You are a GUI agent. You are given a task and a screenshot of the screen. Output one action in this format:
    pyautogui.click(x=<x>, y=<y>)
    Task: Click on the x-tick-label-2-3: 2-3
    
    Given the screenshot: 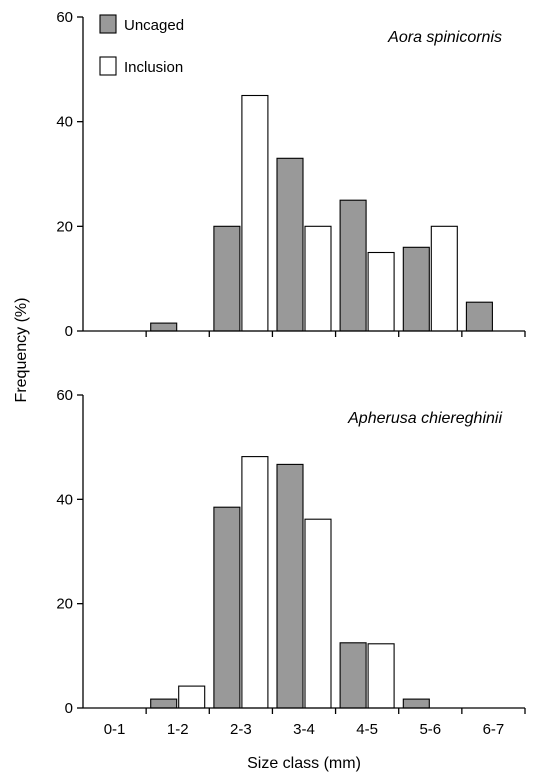 What is the action you would take?
    pyautogui.click(x=241, y=729)
    